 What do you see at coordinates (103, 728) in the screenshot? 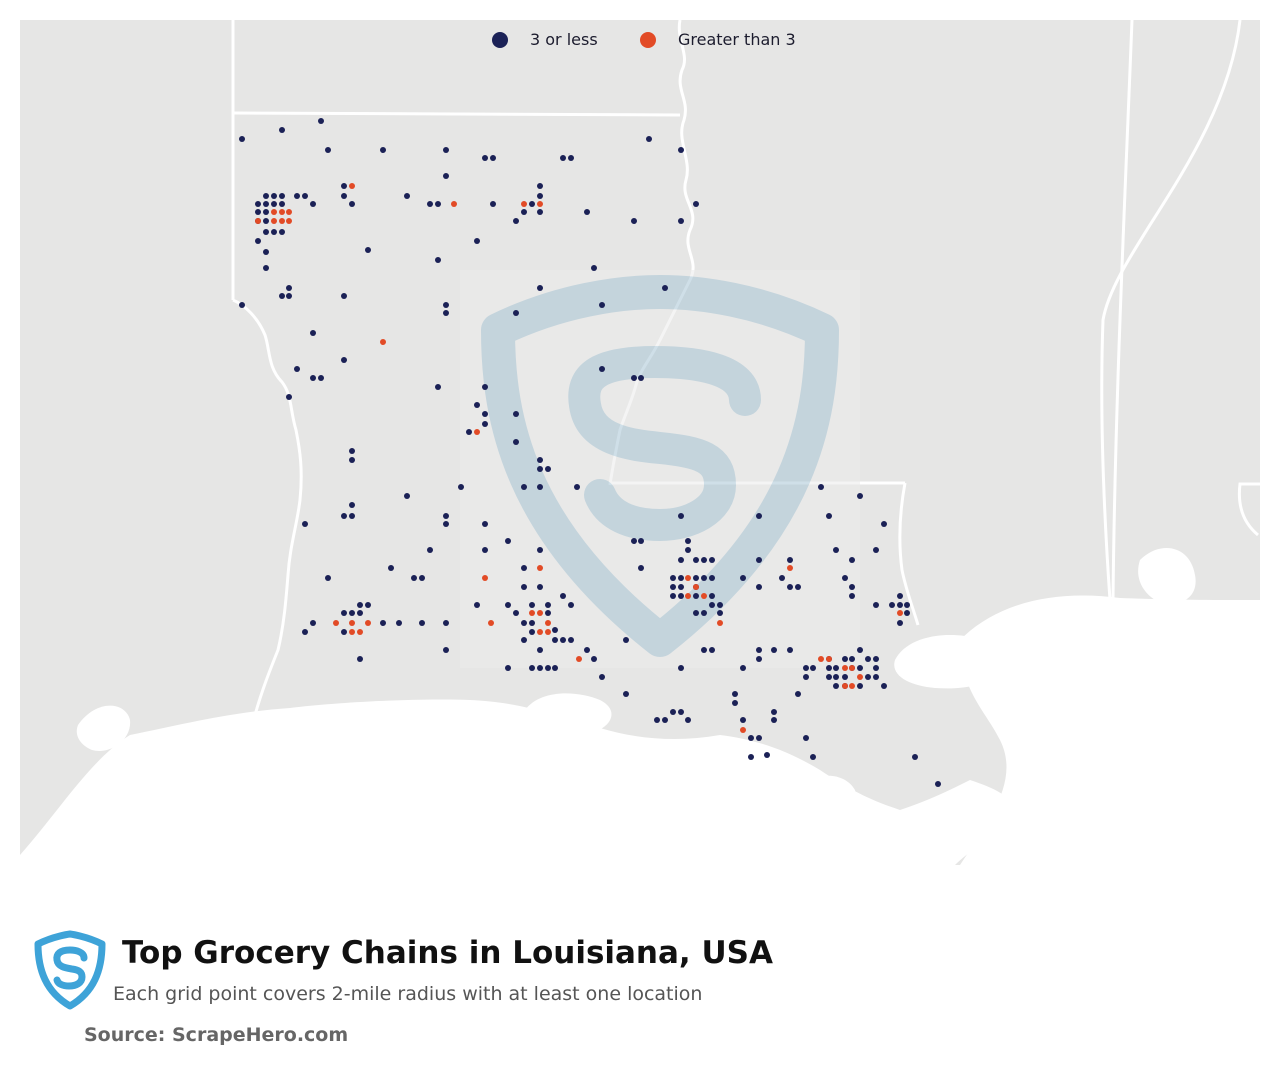
I see `chandeleur-islands` at bounding box center [103, 728].